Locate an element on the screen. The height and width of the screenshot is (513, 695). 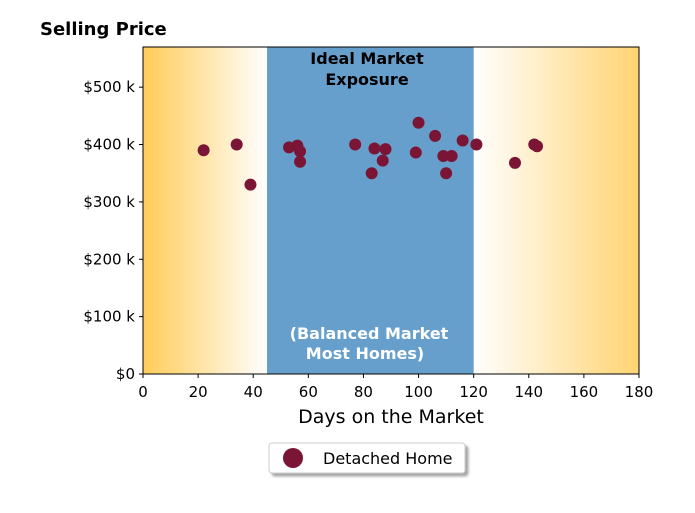
data-points is located at coordinates (370, 153).